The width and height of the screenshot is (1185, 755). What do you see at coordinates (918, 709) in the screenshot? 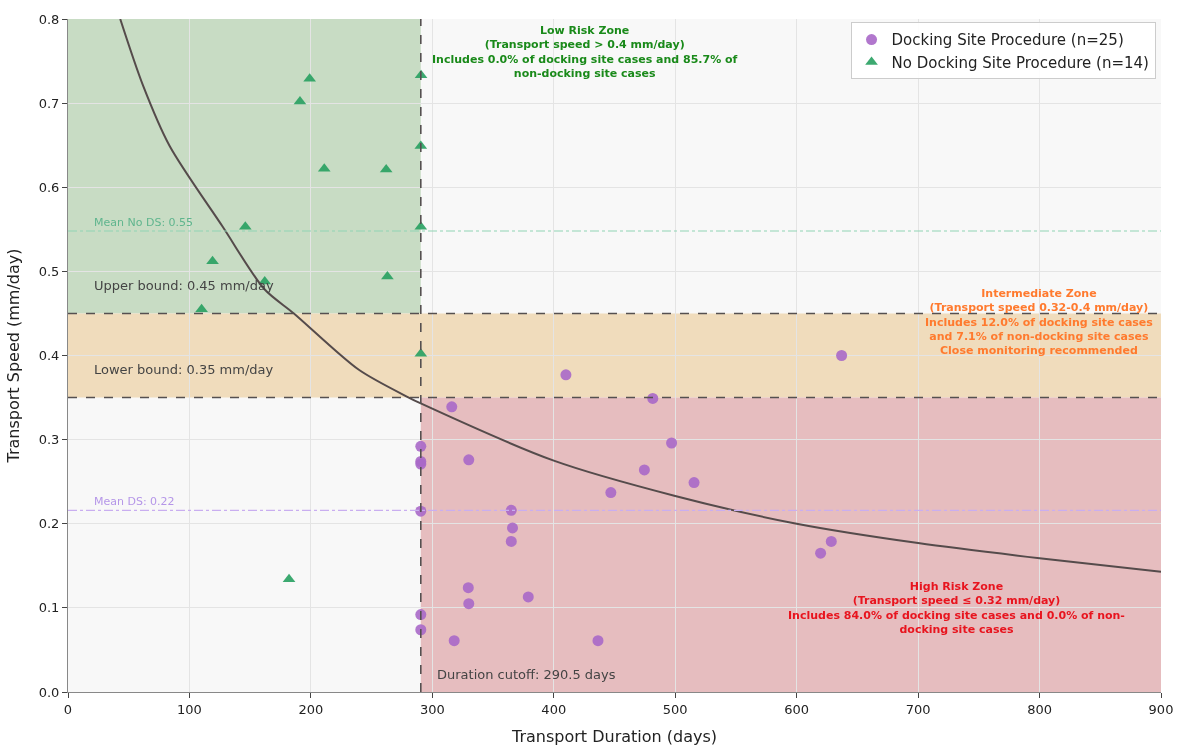
I see `x-tick-label: 700` at bounding box center [918, 709].